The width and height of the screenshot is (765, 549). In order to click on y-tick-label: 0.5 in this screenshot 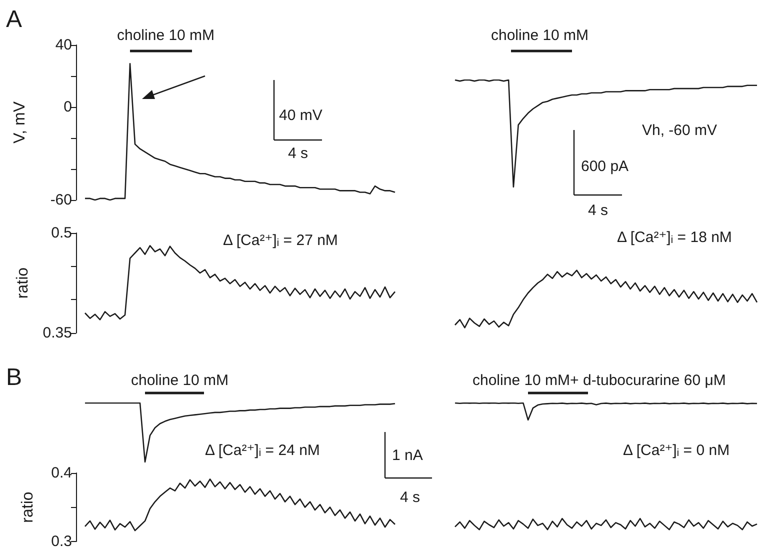, I will do `click(61, 233)`.